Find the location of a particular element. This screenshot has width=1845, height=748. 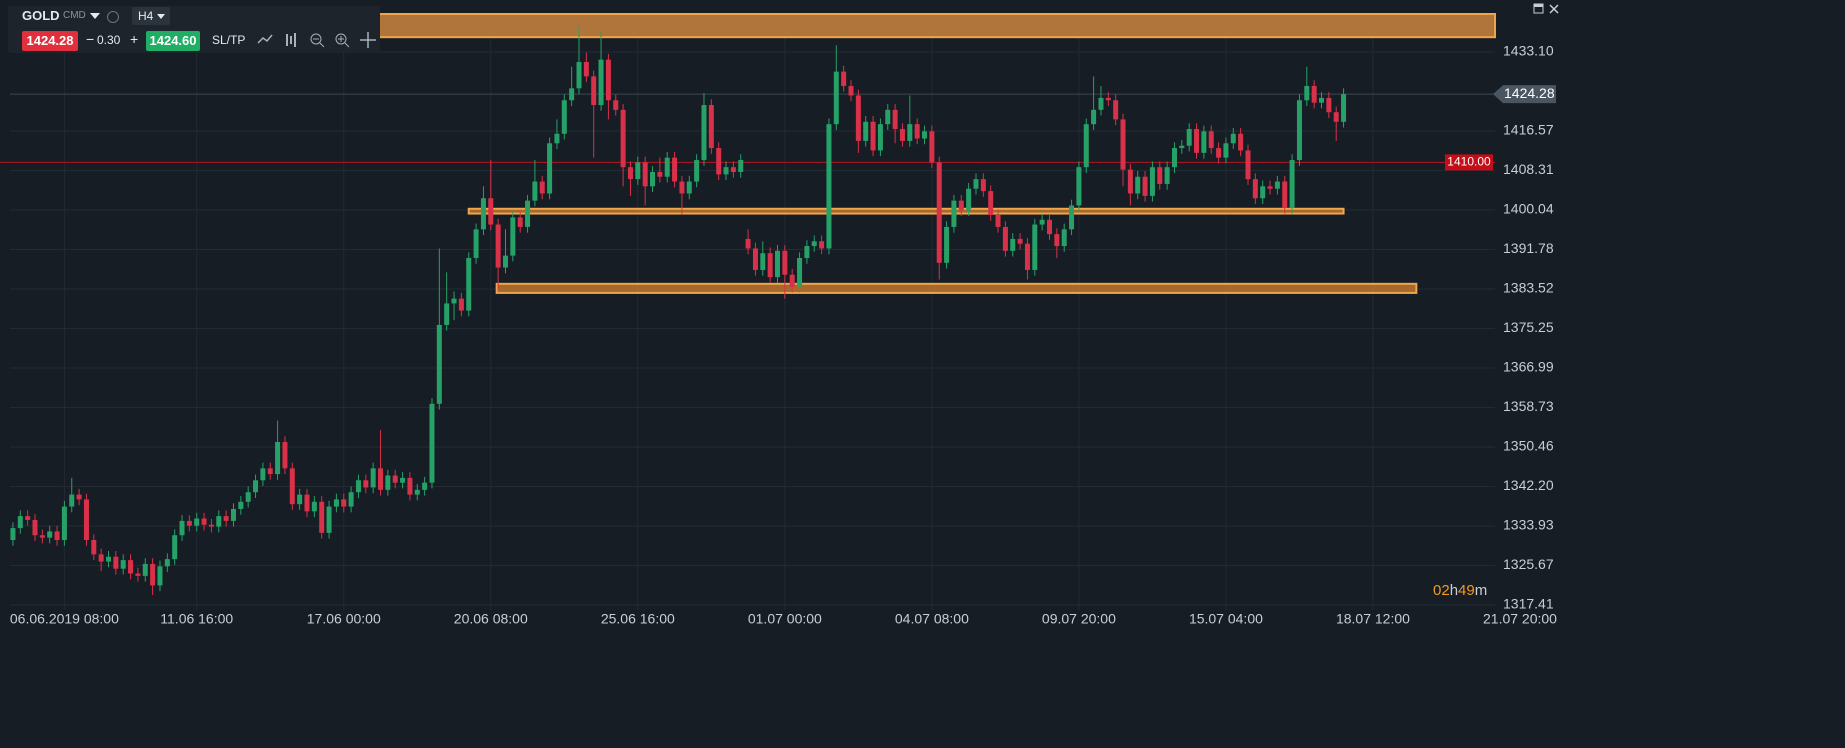

timeframe: H4 is located at coordinates (151, 16).